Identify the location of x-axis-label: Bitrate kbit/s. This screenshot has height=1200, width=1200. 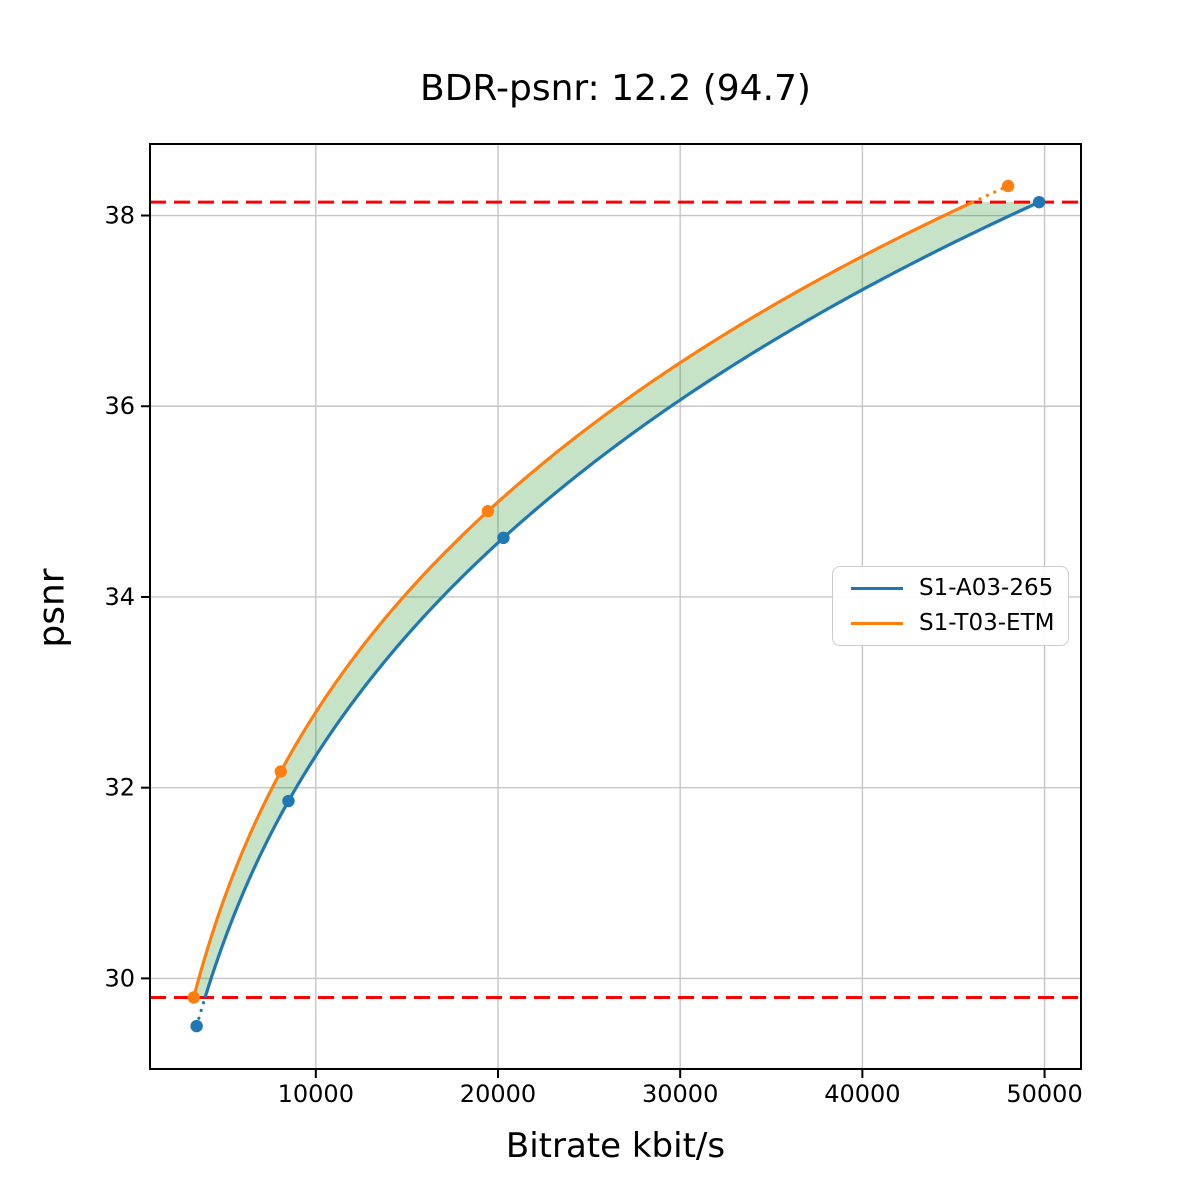
(615, 1146).